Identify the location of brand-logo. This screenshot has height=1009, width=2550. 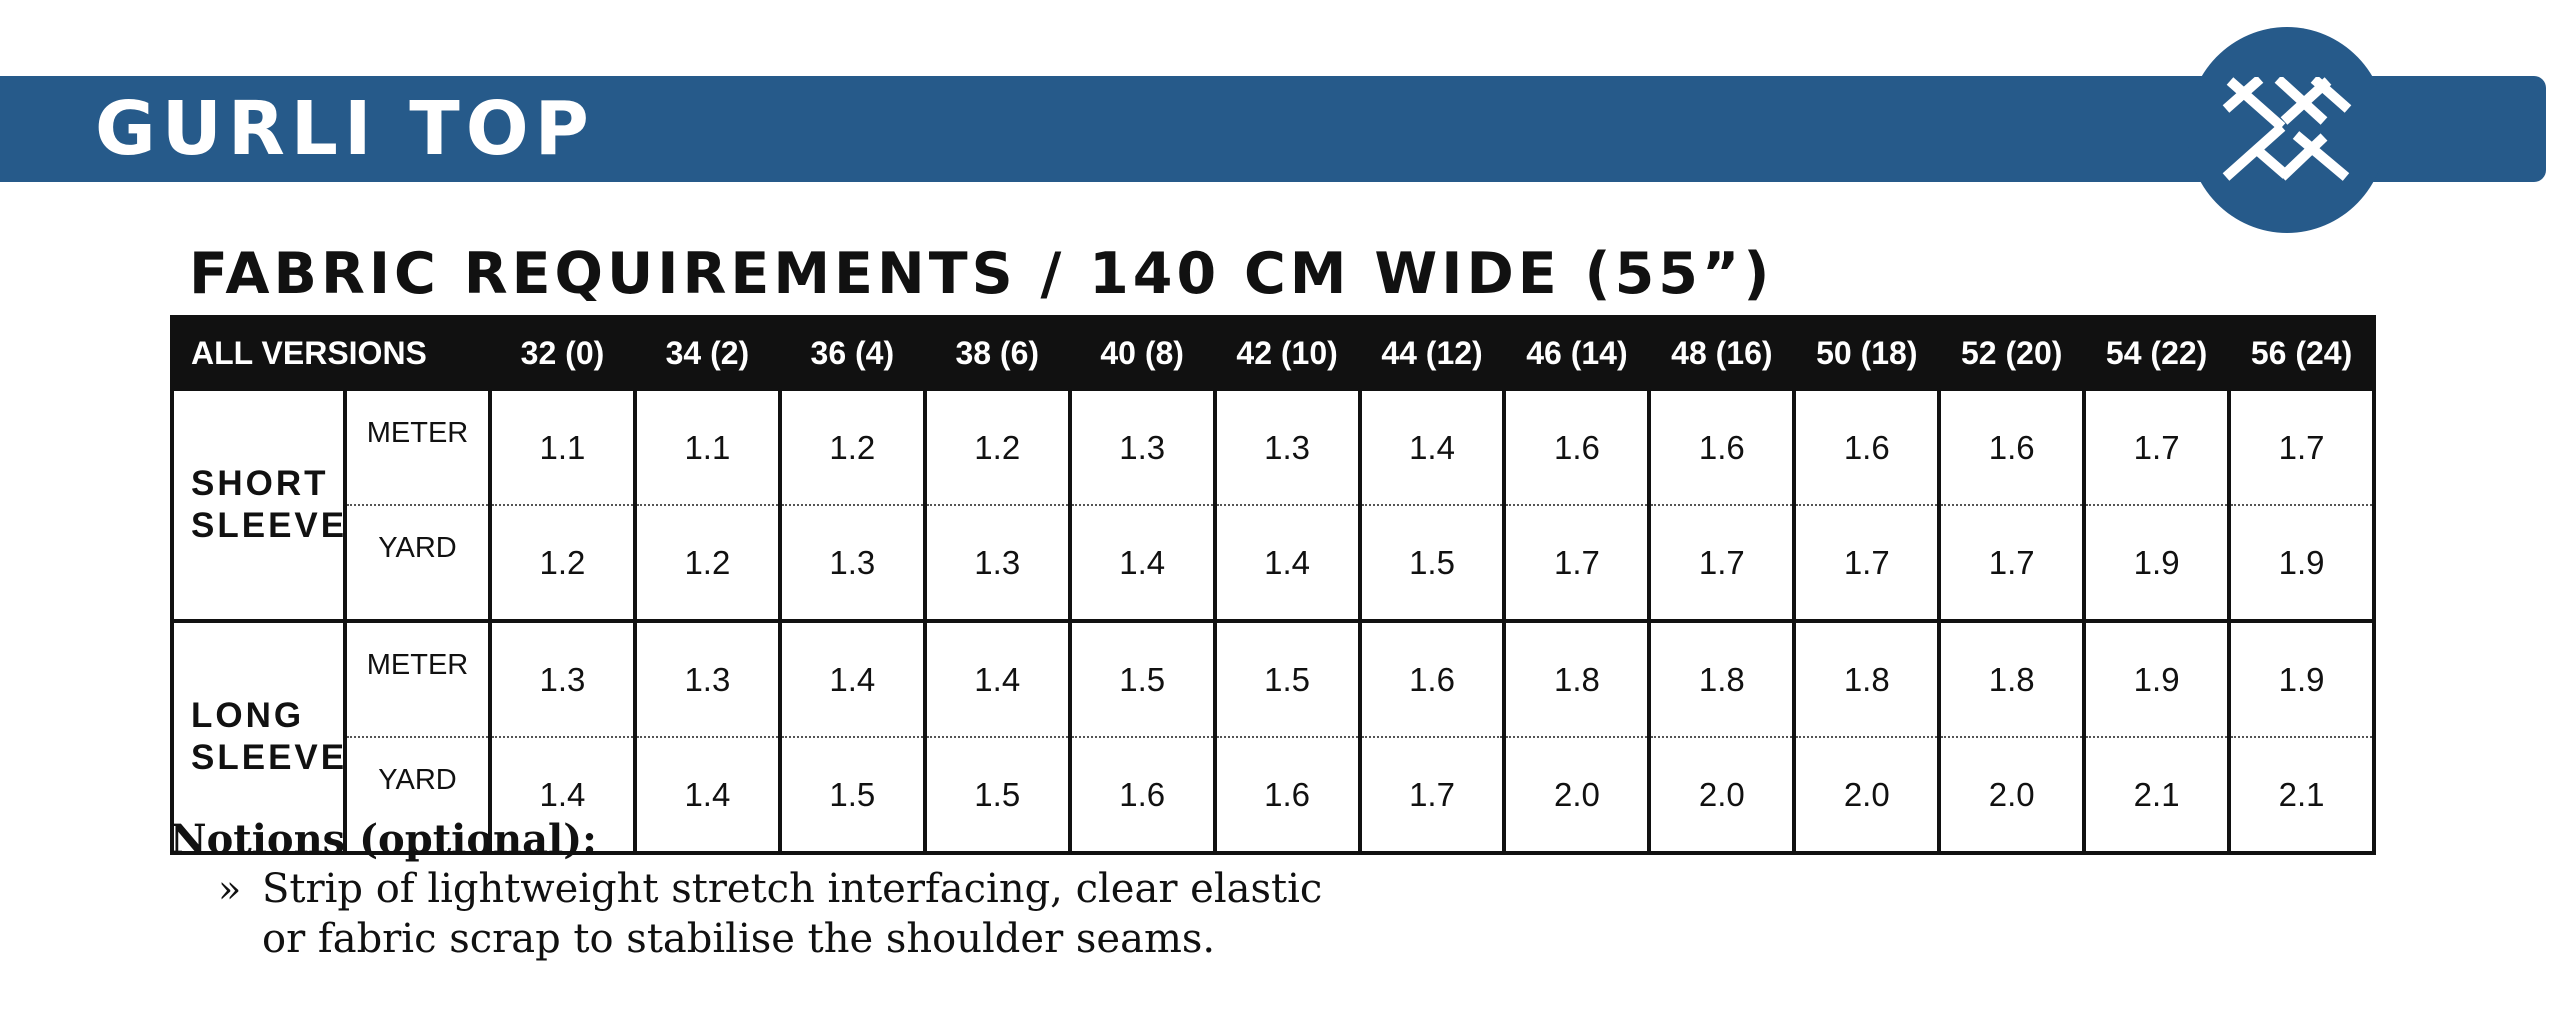
(2287, 130).